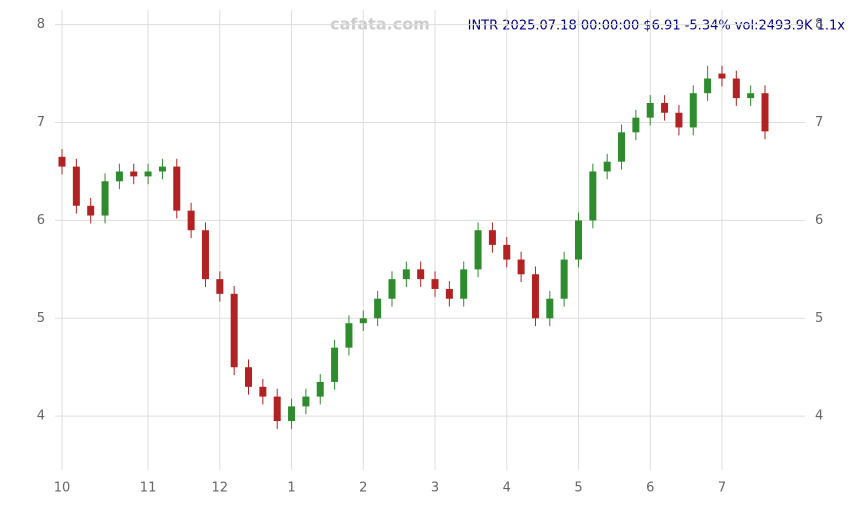 The height and width of the screenshot is (505, 856). What do you see at coordinates (41, 24) in the screenshot?
I see `y-tick-label: 8` at bounding box center [41, 24].